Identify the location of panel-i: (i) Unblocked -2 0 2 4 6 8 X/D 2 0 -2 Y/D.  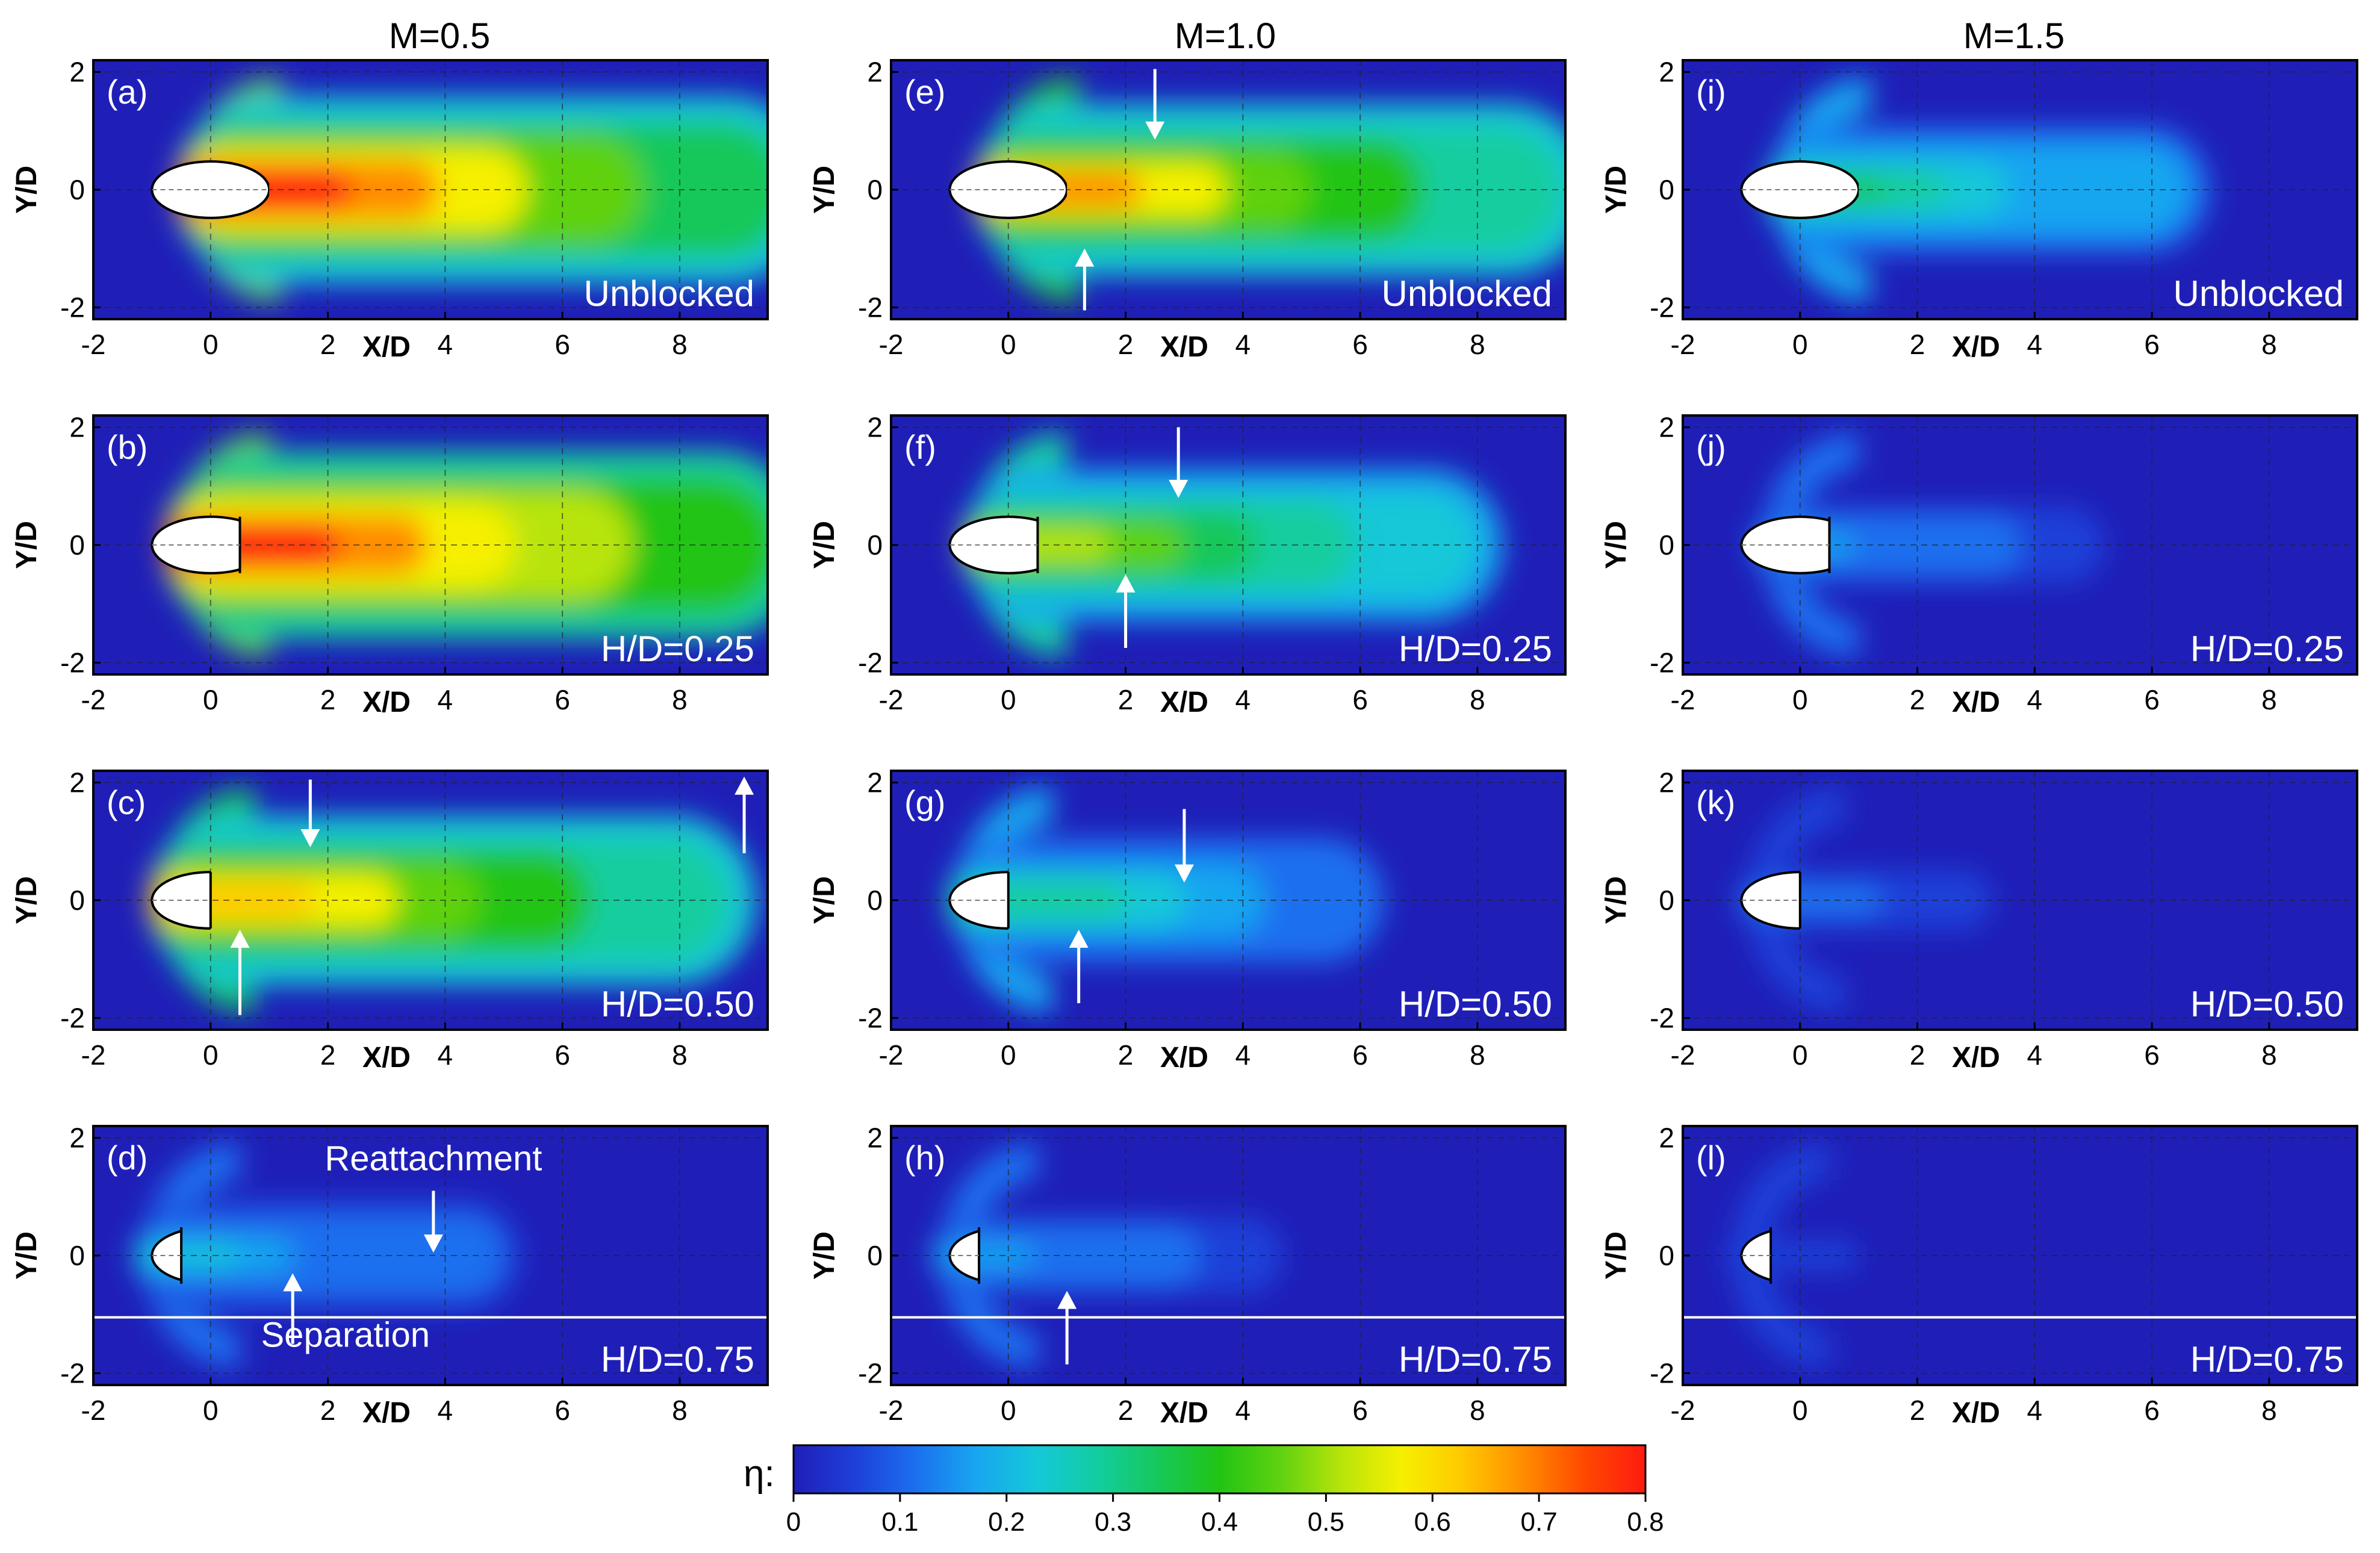
(1979, 210).